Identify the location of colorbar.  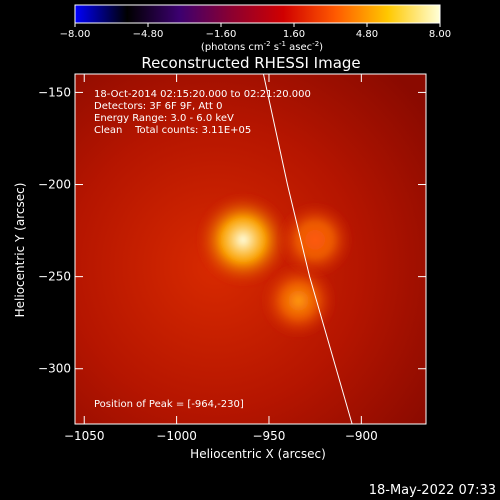
(257, 14).